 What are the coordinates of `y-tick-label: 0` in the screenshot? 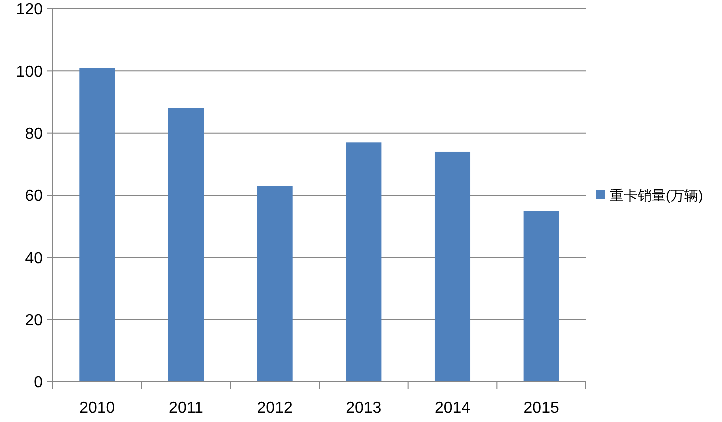 It's located at (39, 383).